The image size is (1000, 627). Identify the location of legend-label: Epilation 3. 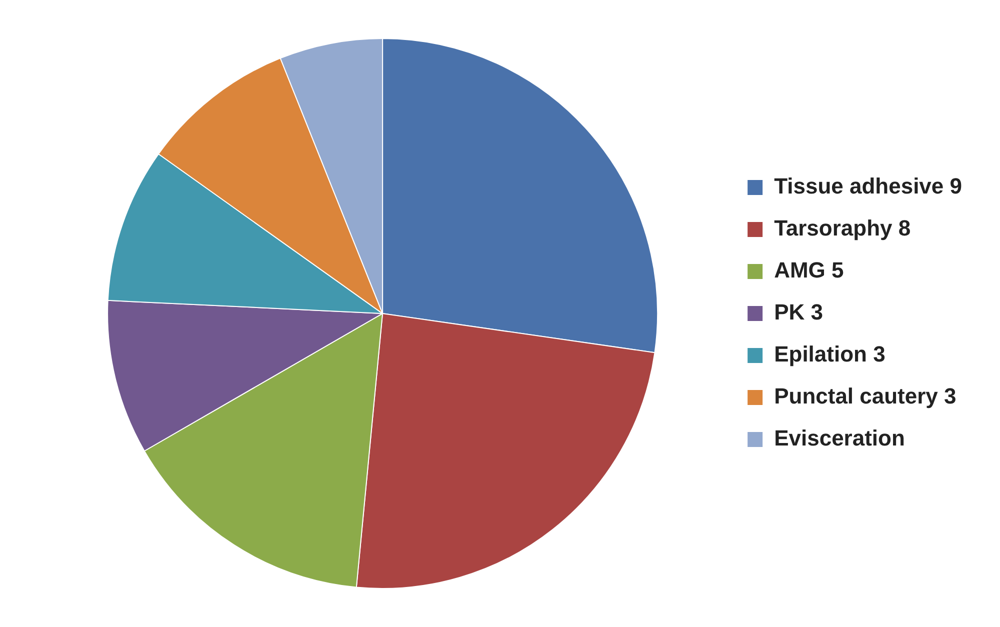
(830, 354).